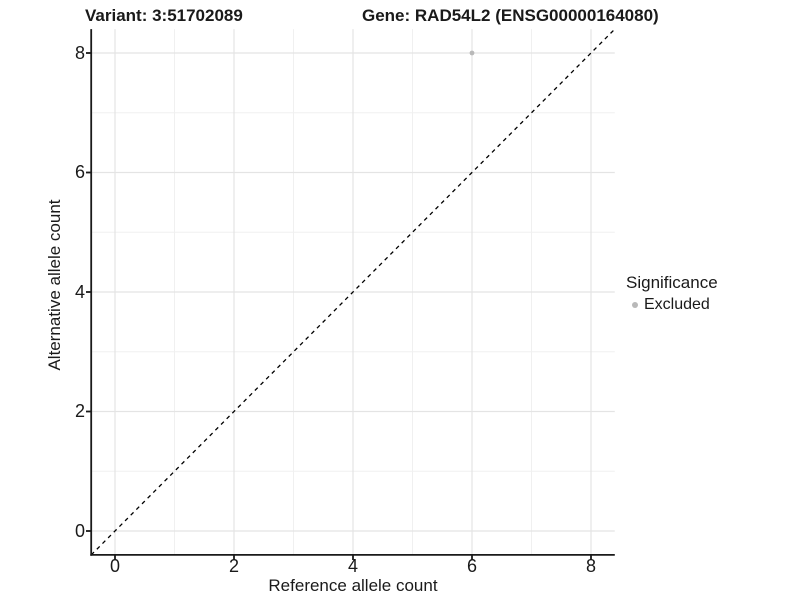 Image resolution: width=800 pixels, height=600 pixels. What do you see at coordinates (635, 305) in the screenshot?
I see `excluded-marker-icon` at bounding box center [635, 305].